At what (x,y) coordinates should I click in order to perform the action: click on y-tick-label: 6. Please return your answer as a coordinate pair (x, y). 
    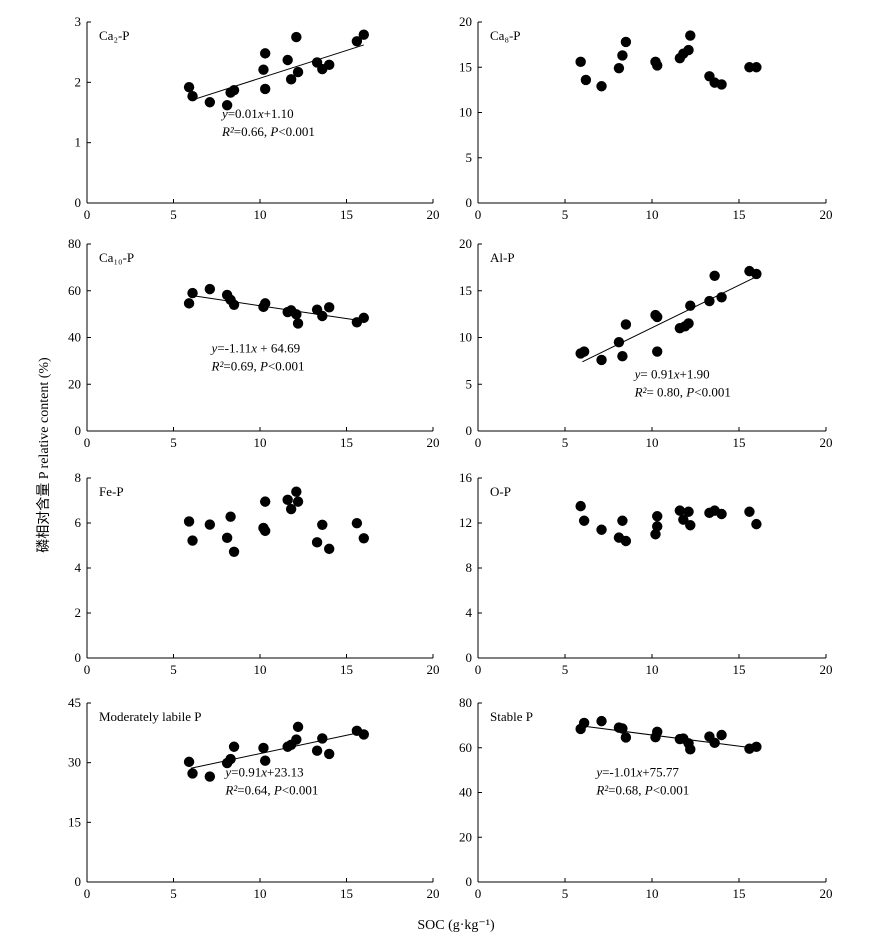
    Looking at the image, I should click on (78, 522).